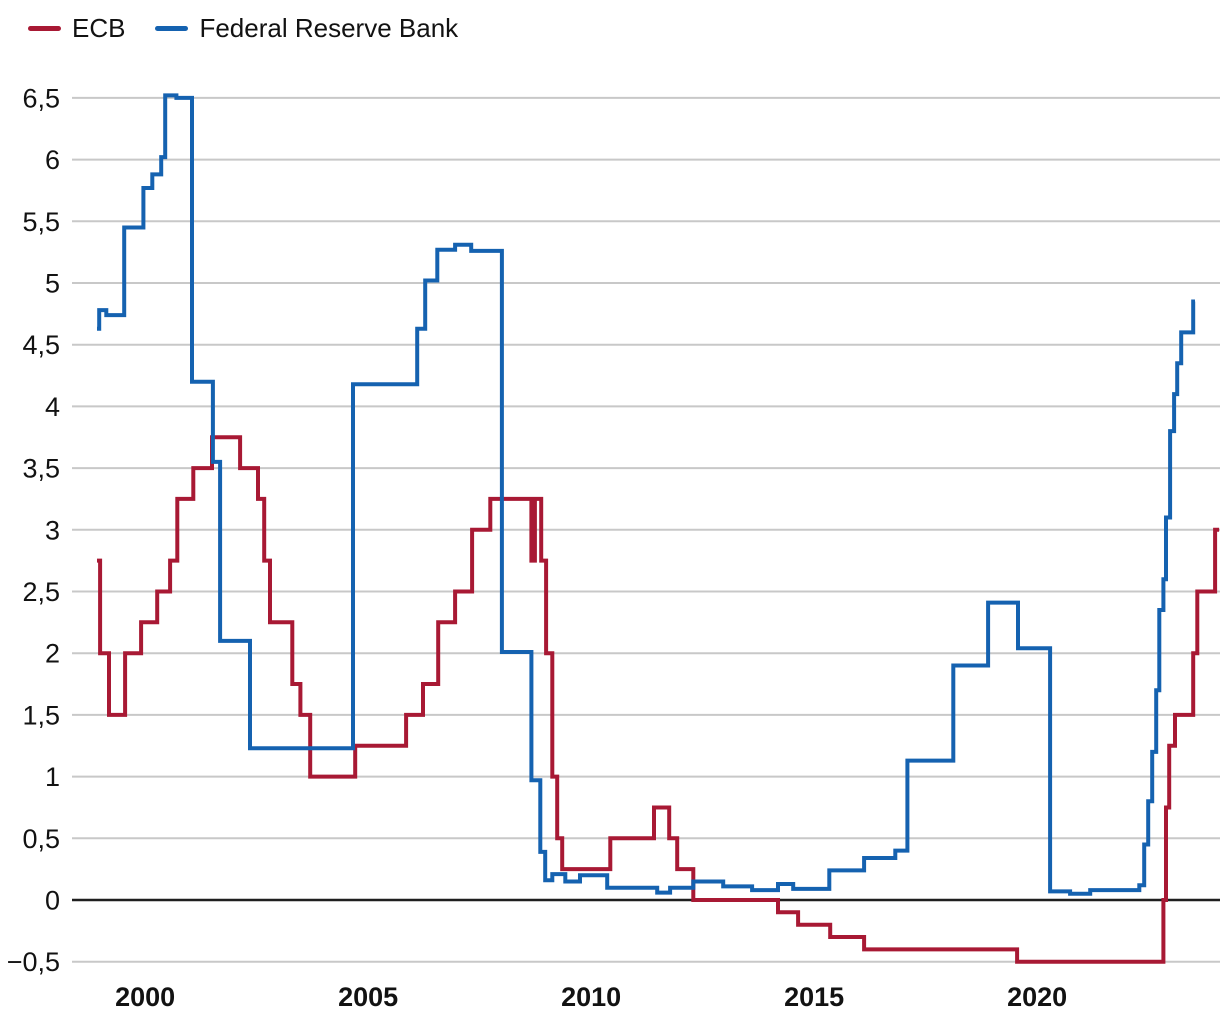  I want to click on y-axis-label: 3, so click(52, 530).